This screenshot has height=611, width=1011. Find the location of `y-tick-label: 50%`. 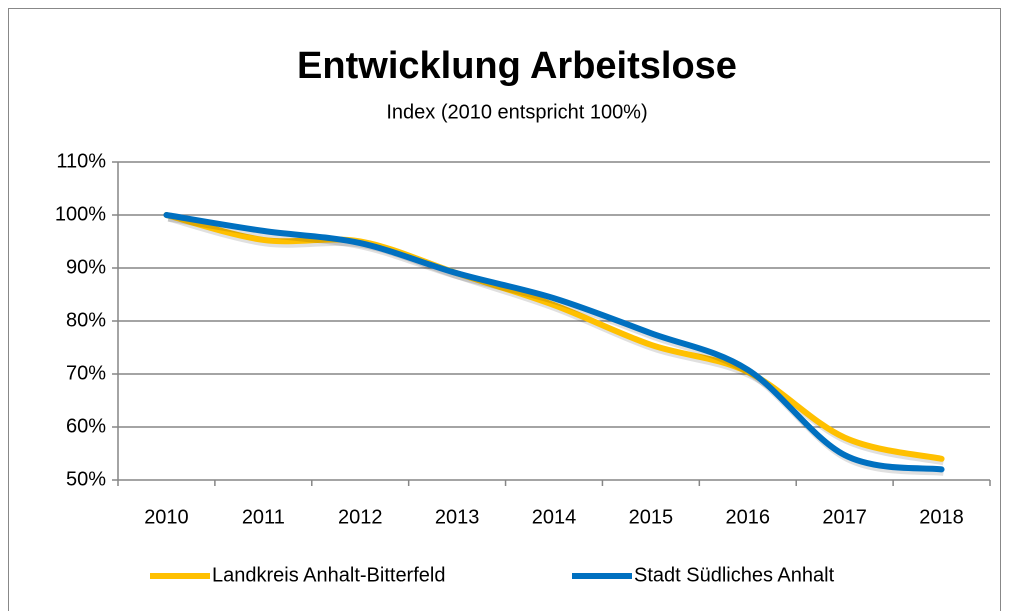

y-tick-label: 50% is located at coordinates (86, 479).